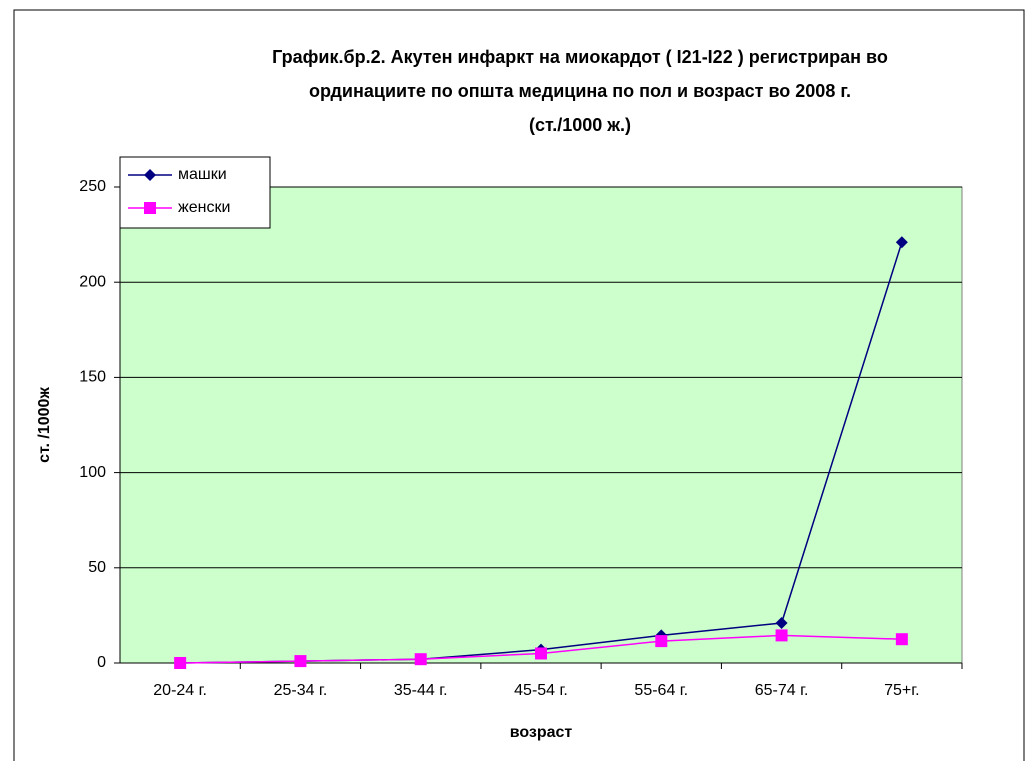  What do you see at coordinates (301, 690) in the screenshot?
I see `x-tick-label: 25-34 г.` at bounding box center [301, 690].